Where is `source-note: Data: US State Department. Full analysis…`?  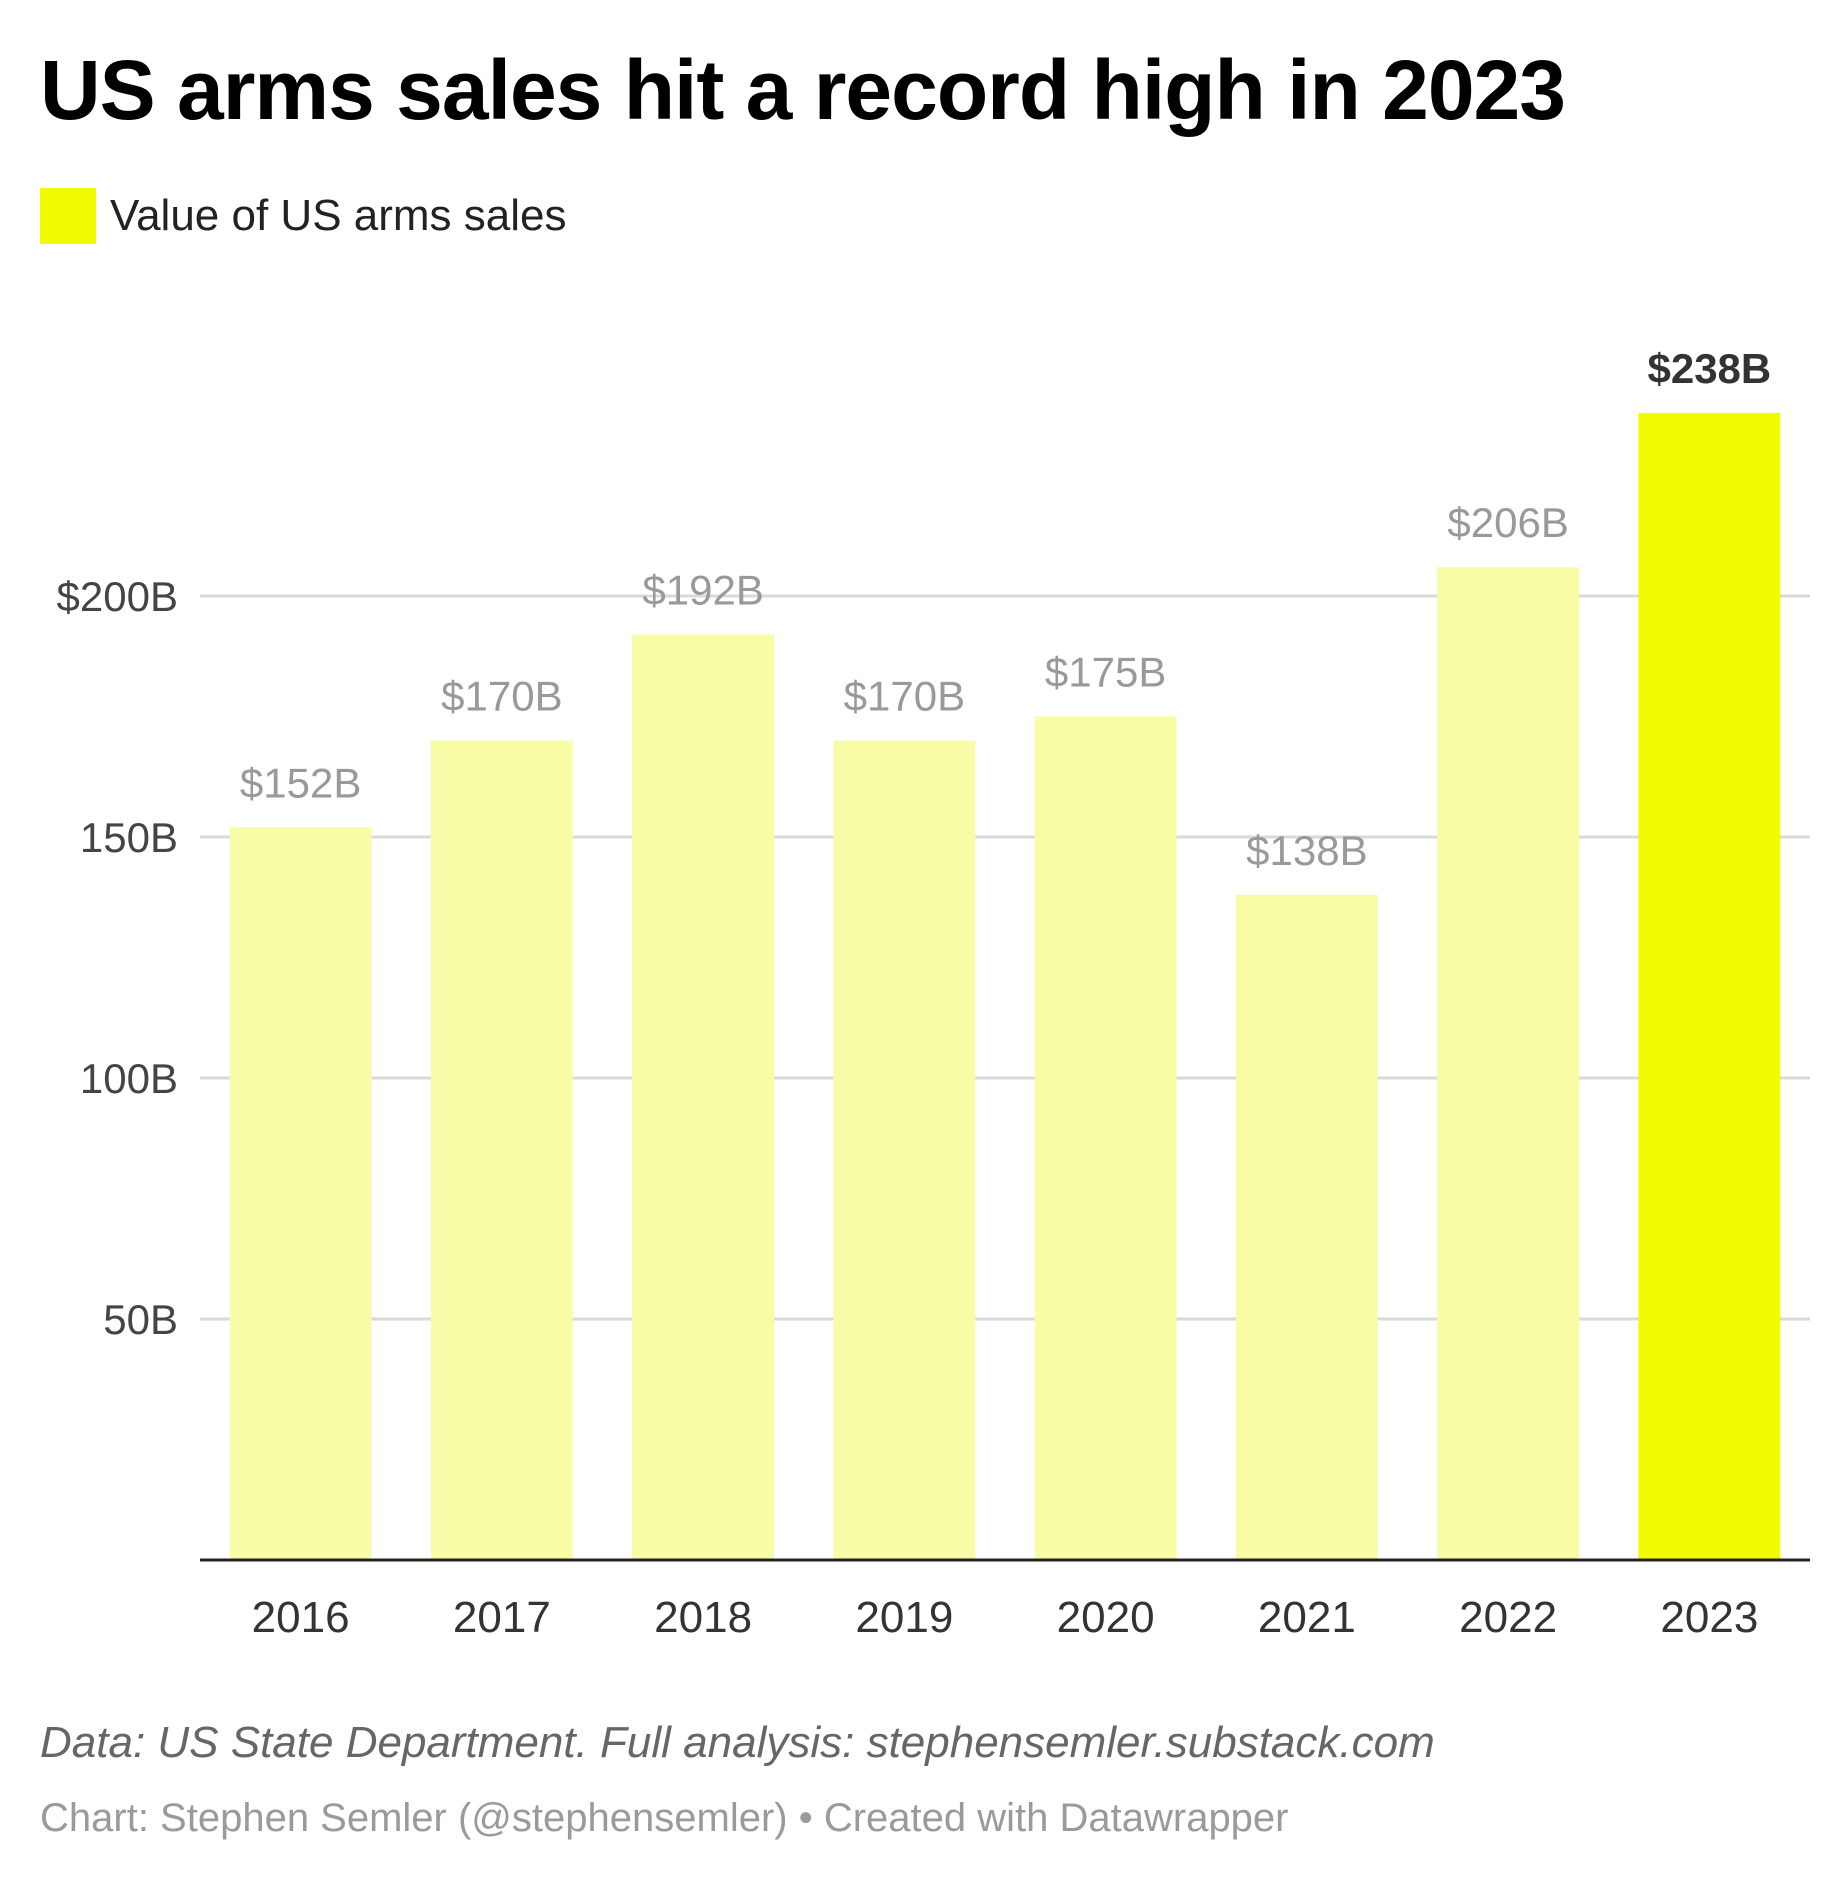 source-note: Data: US State Department. Full analysis… is located at coordinates (737, 1742).